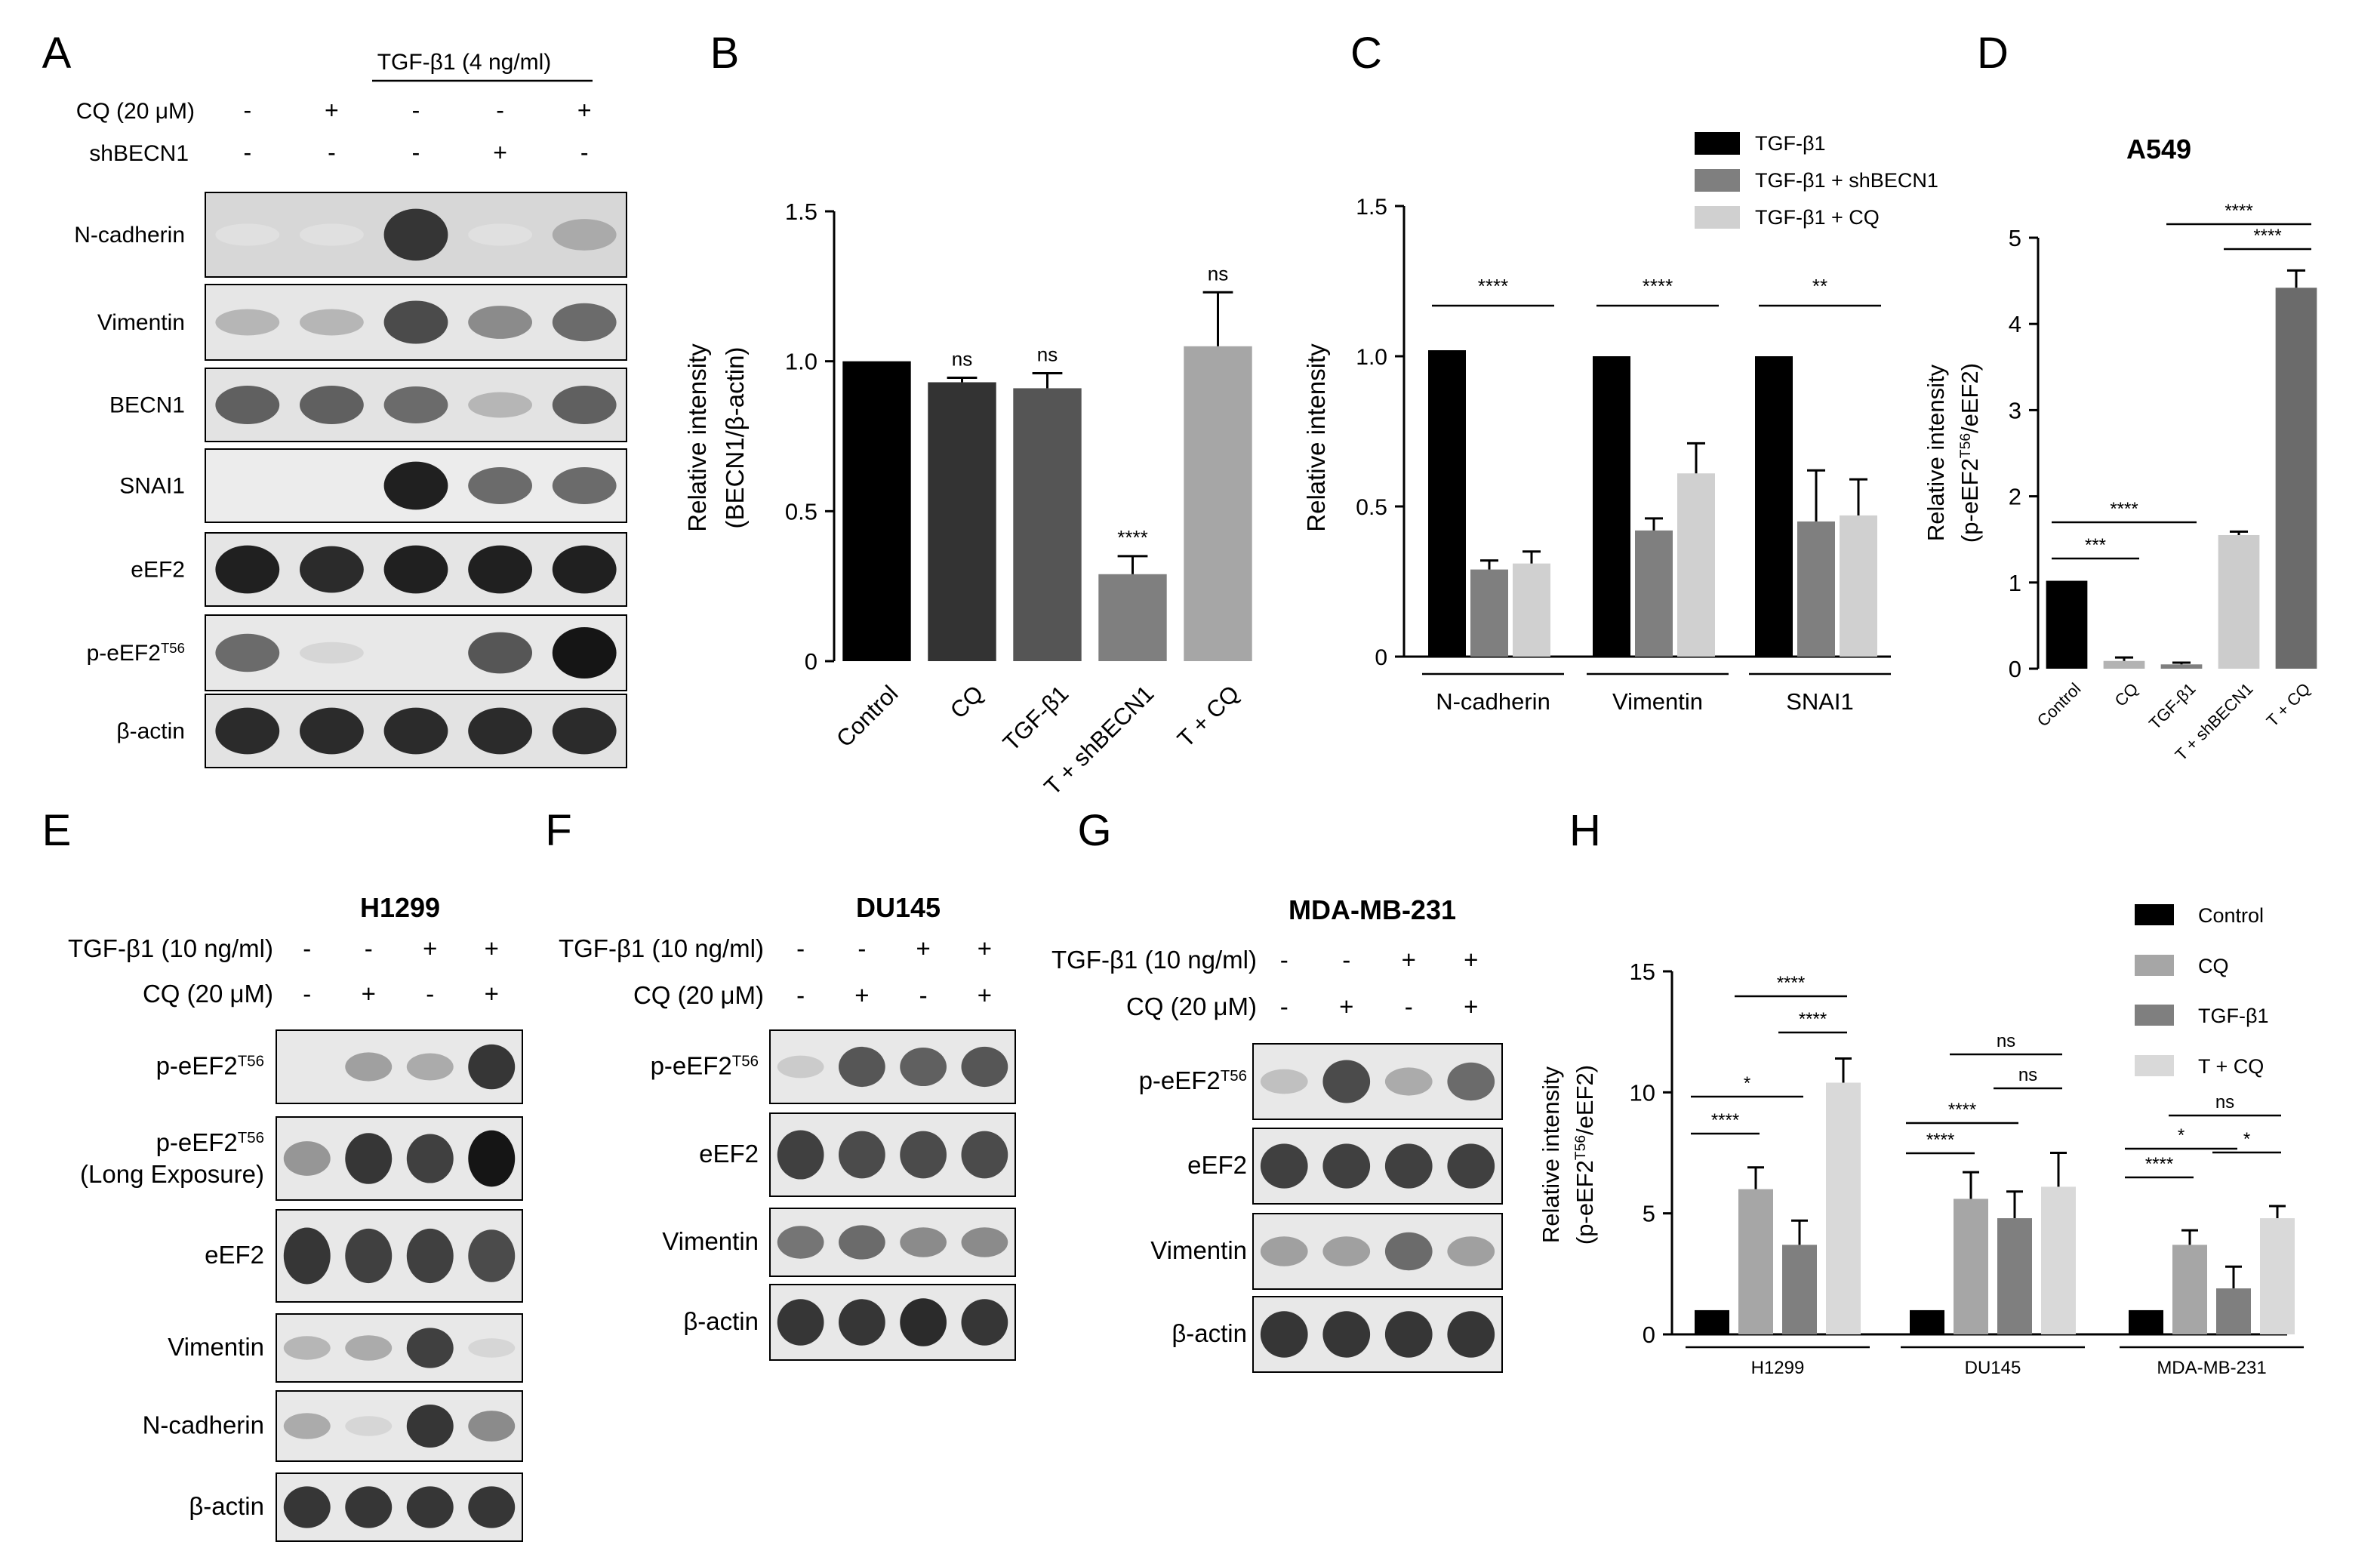 The width and height of the screenshot is (2380, 1554). Describe the element at coordinates (2015, 324) in the screenshot. I see `y-tick-label: 4` at that location.